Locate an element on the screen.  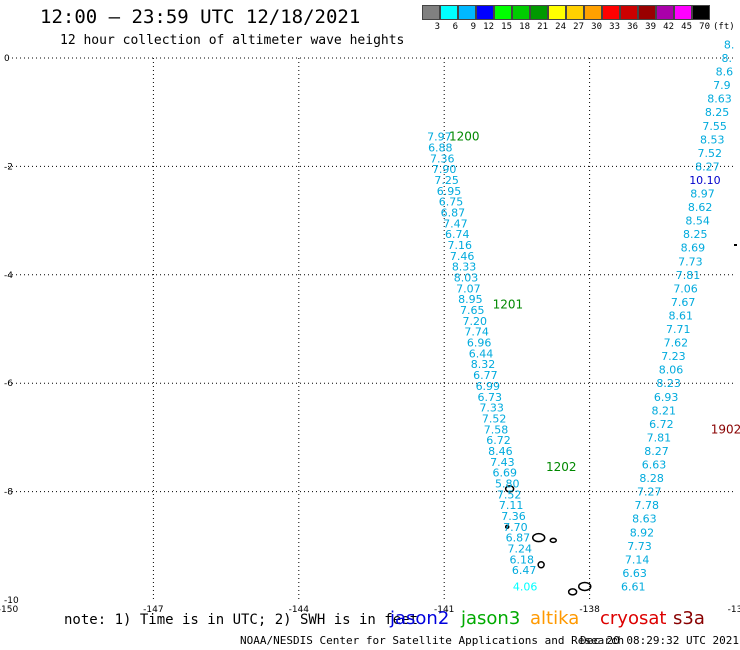
color-swatch-label: 27 is located at coordinates (578, 27).